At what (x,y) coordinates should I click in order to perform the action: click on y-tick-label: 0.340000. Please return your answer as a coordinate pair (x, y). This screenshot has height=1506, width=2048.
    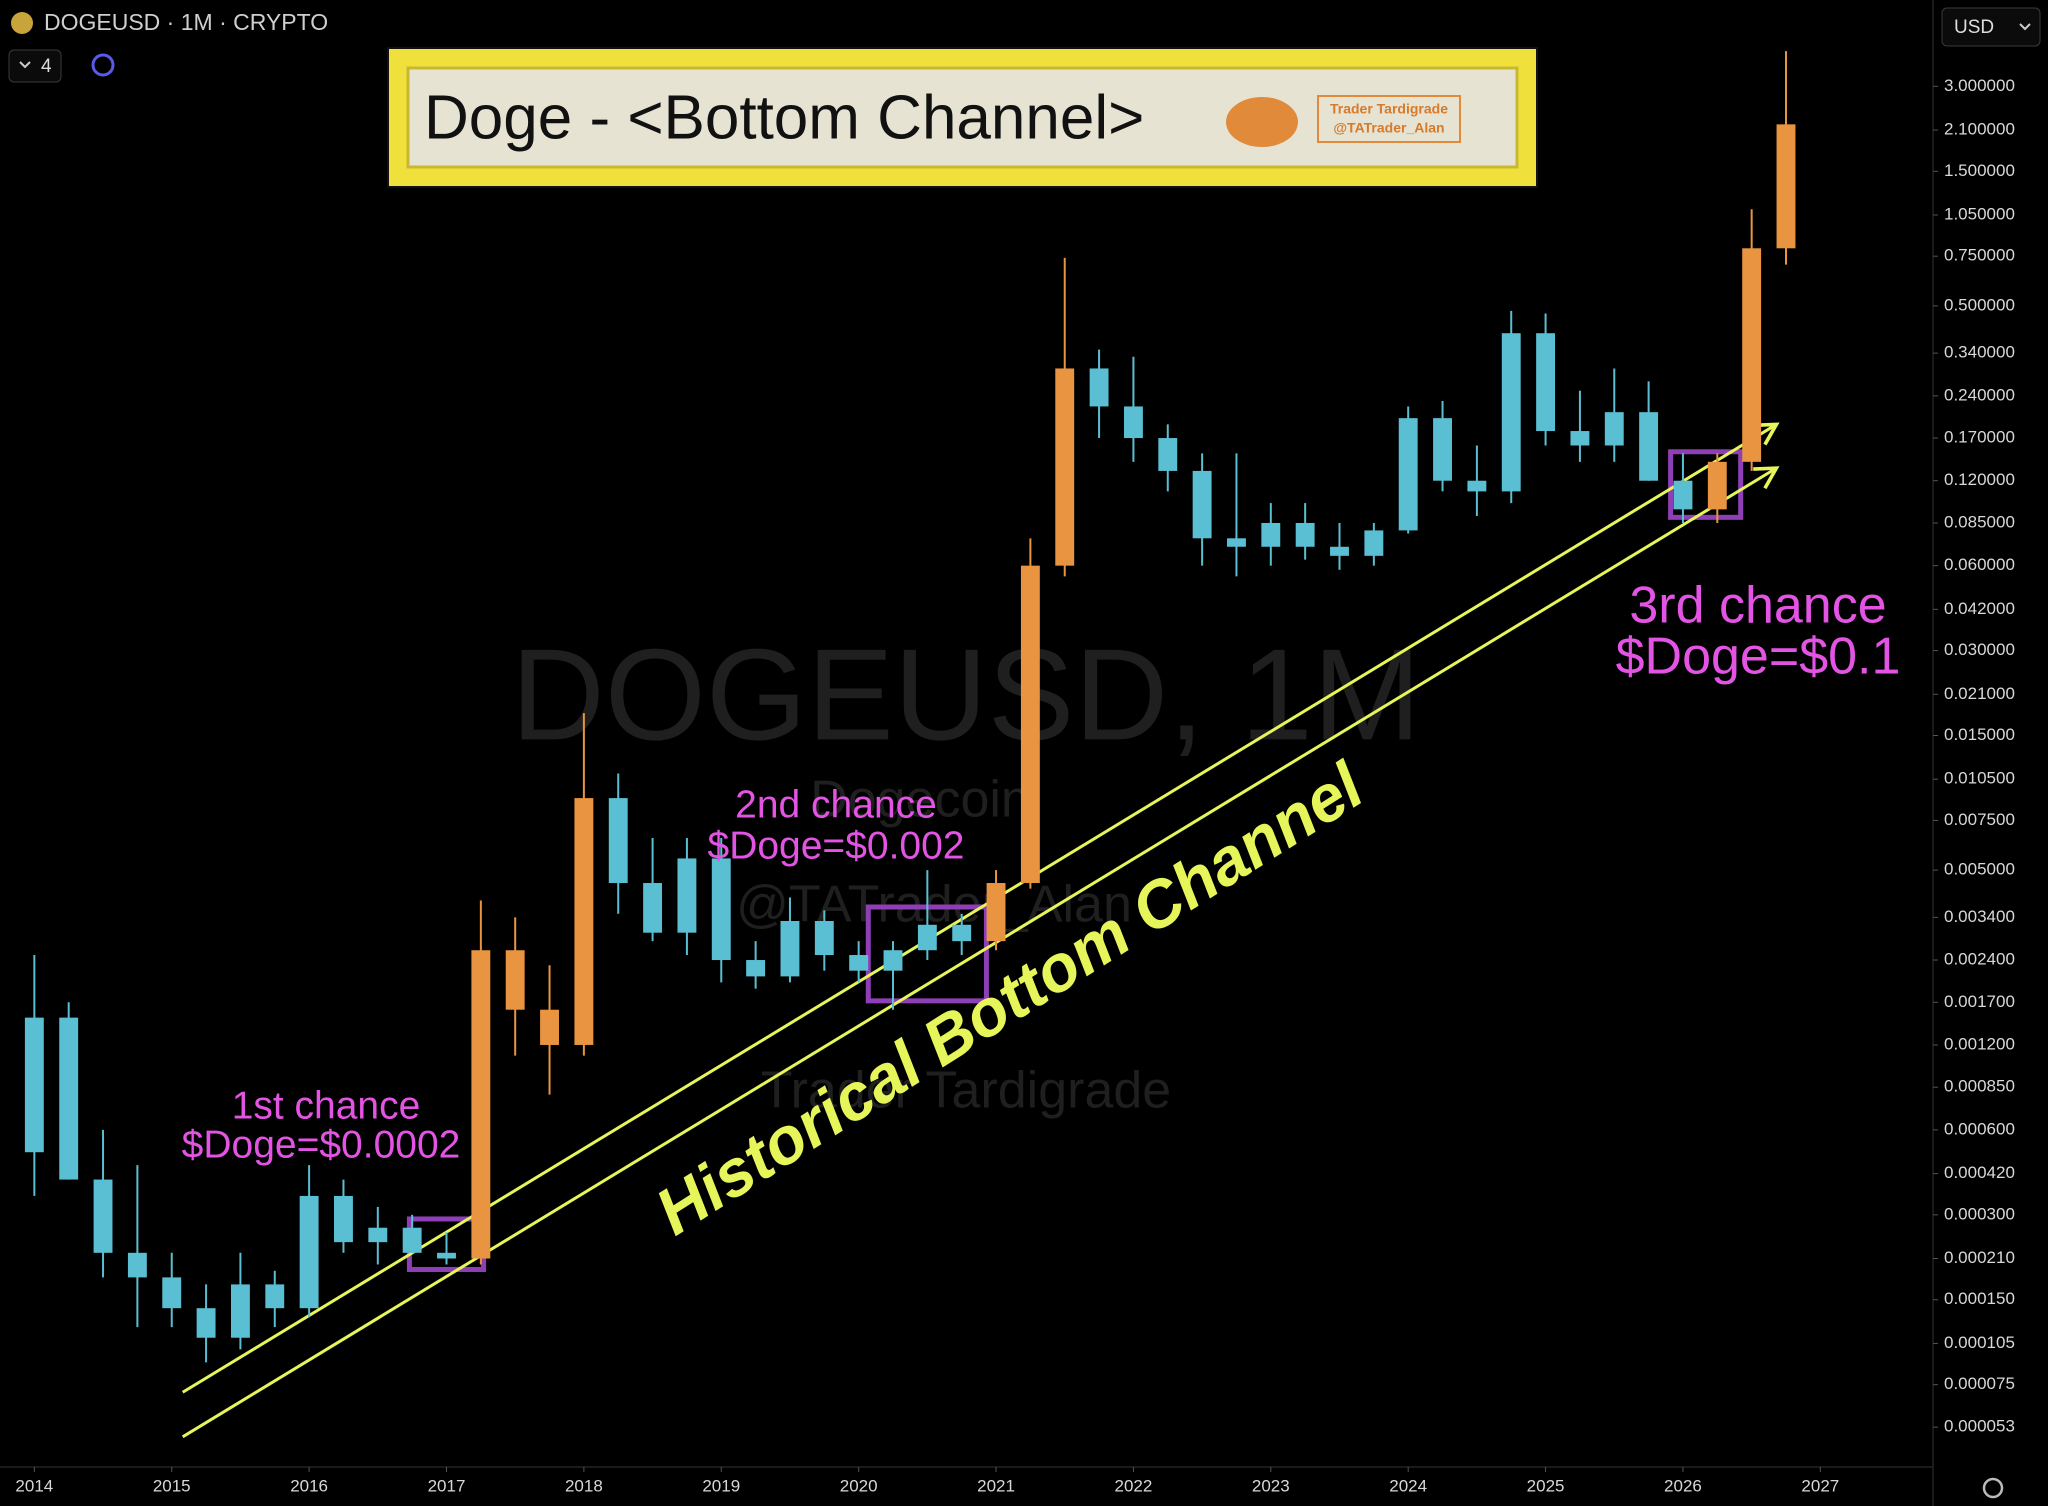
    Looking at the image, I should click on (1979, 352).